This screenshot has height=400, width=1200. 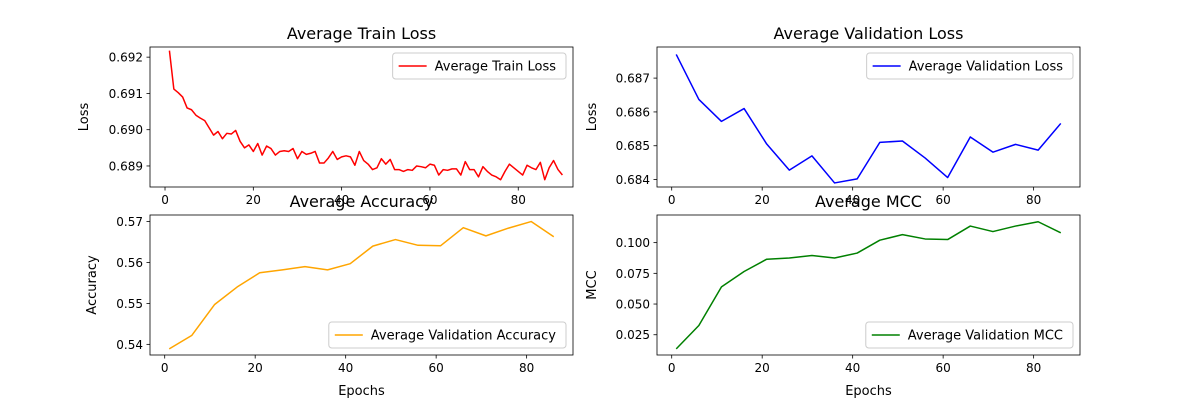 I want to click on y-tick-label: 0.56, so click(x=129, y=263).